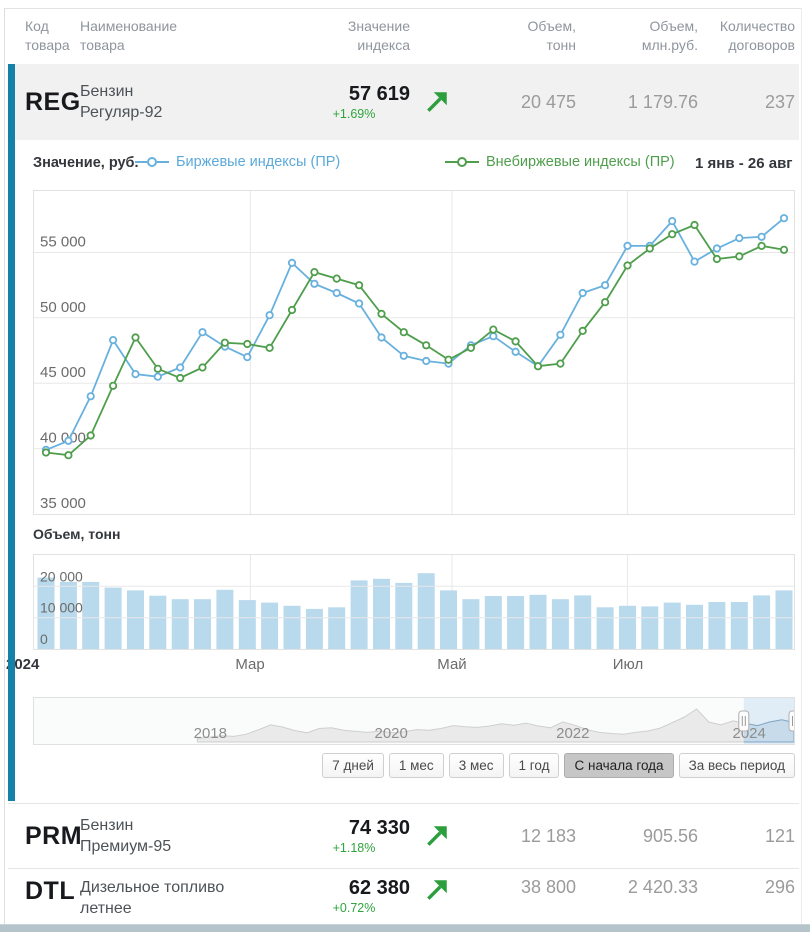 The height and width of the screenshot is (932, 810). I want to click on contracts-count: 237, so click(779, 101).